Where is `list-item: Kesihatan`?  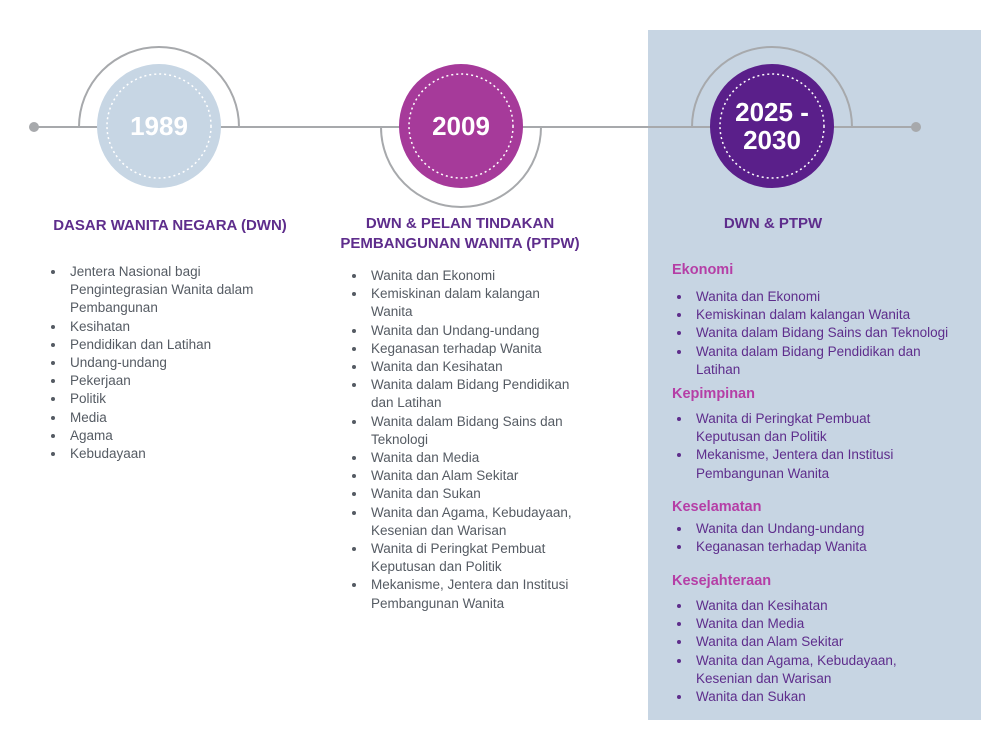 list-item: Kesihatan is located at coordinates (181, 327).